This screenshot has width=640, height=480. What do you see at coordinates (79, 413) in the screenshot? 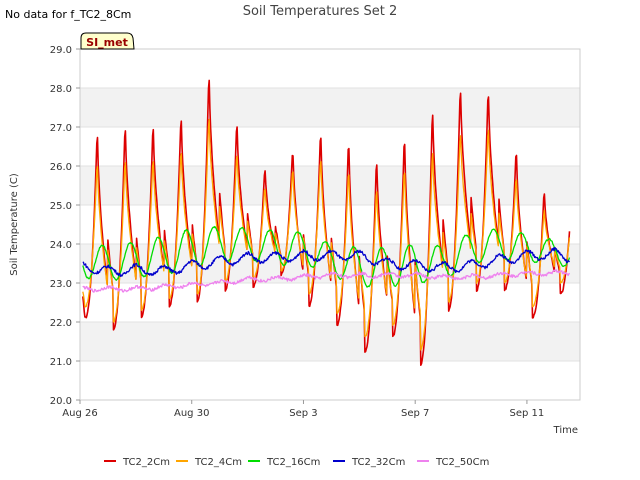
I see `x-tick-label: Aug 26` at bounding box center [79, 413].